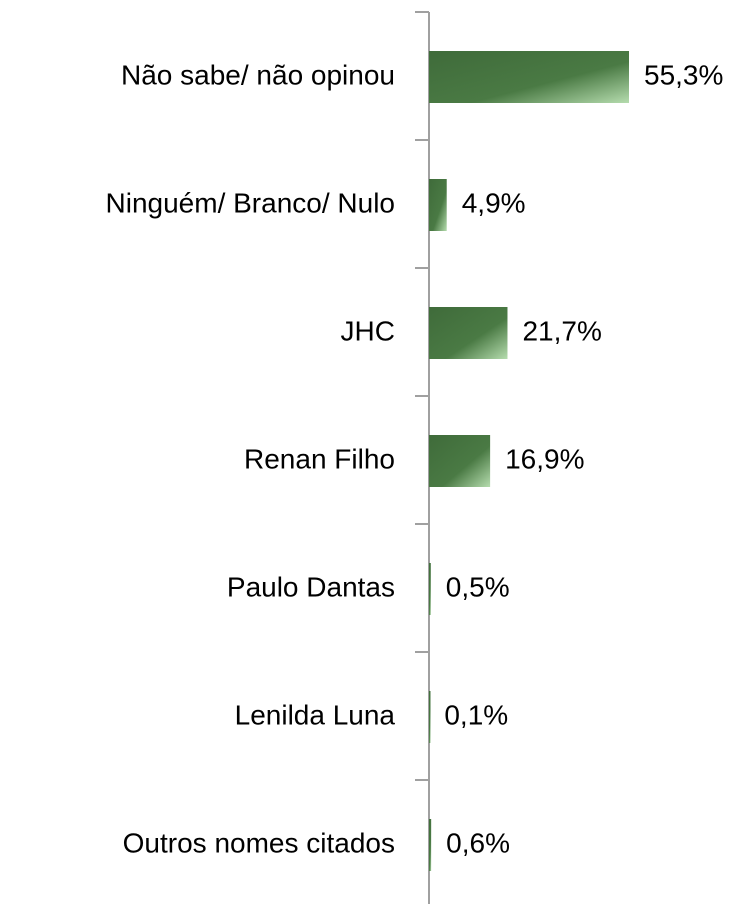  Describe the element at coordinates (315, 714) in the screenshot. I see `category-label: Lenilda Luna` at that location.